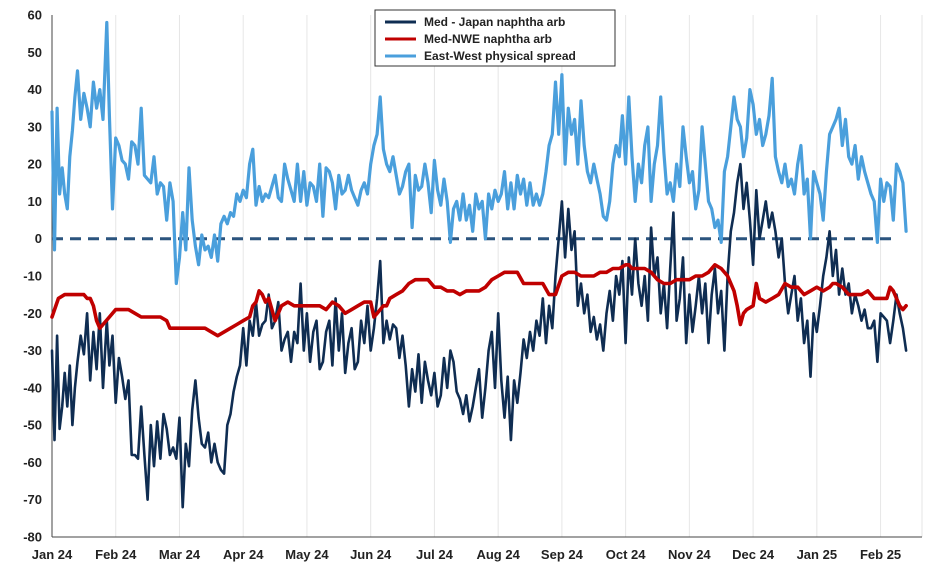 The height and width of the screenshot is (579, 940). Describe the element at coordinates (500, 56) in the screenshot. I see `legend-label-east-west: East-West physical spread` at that location.